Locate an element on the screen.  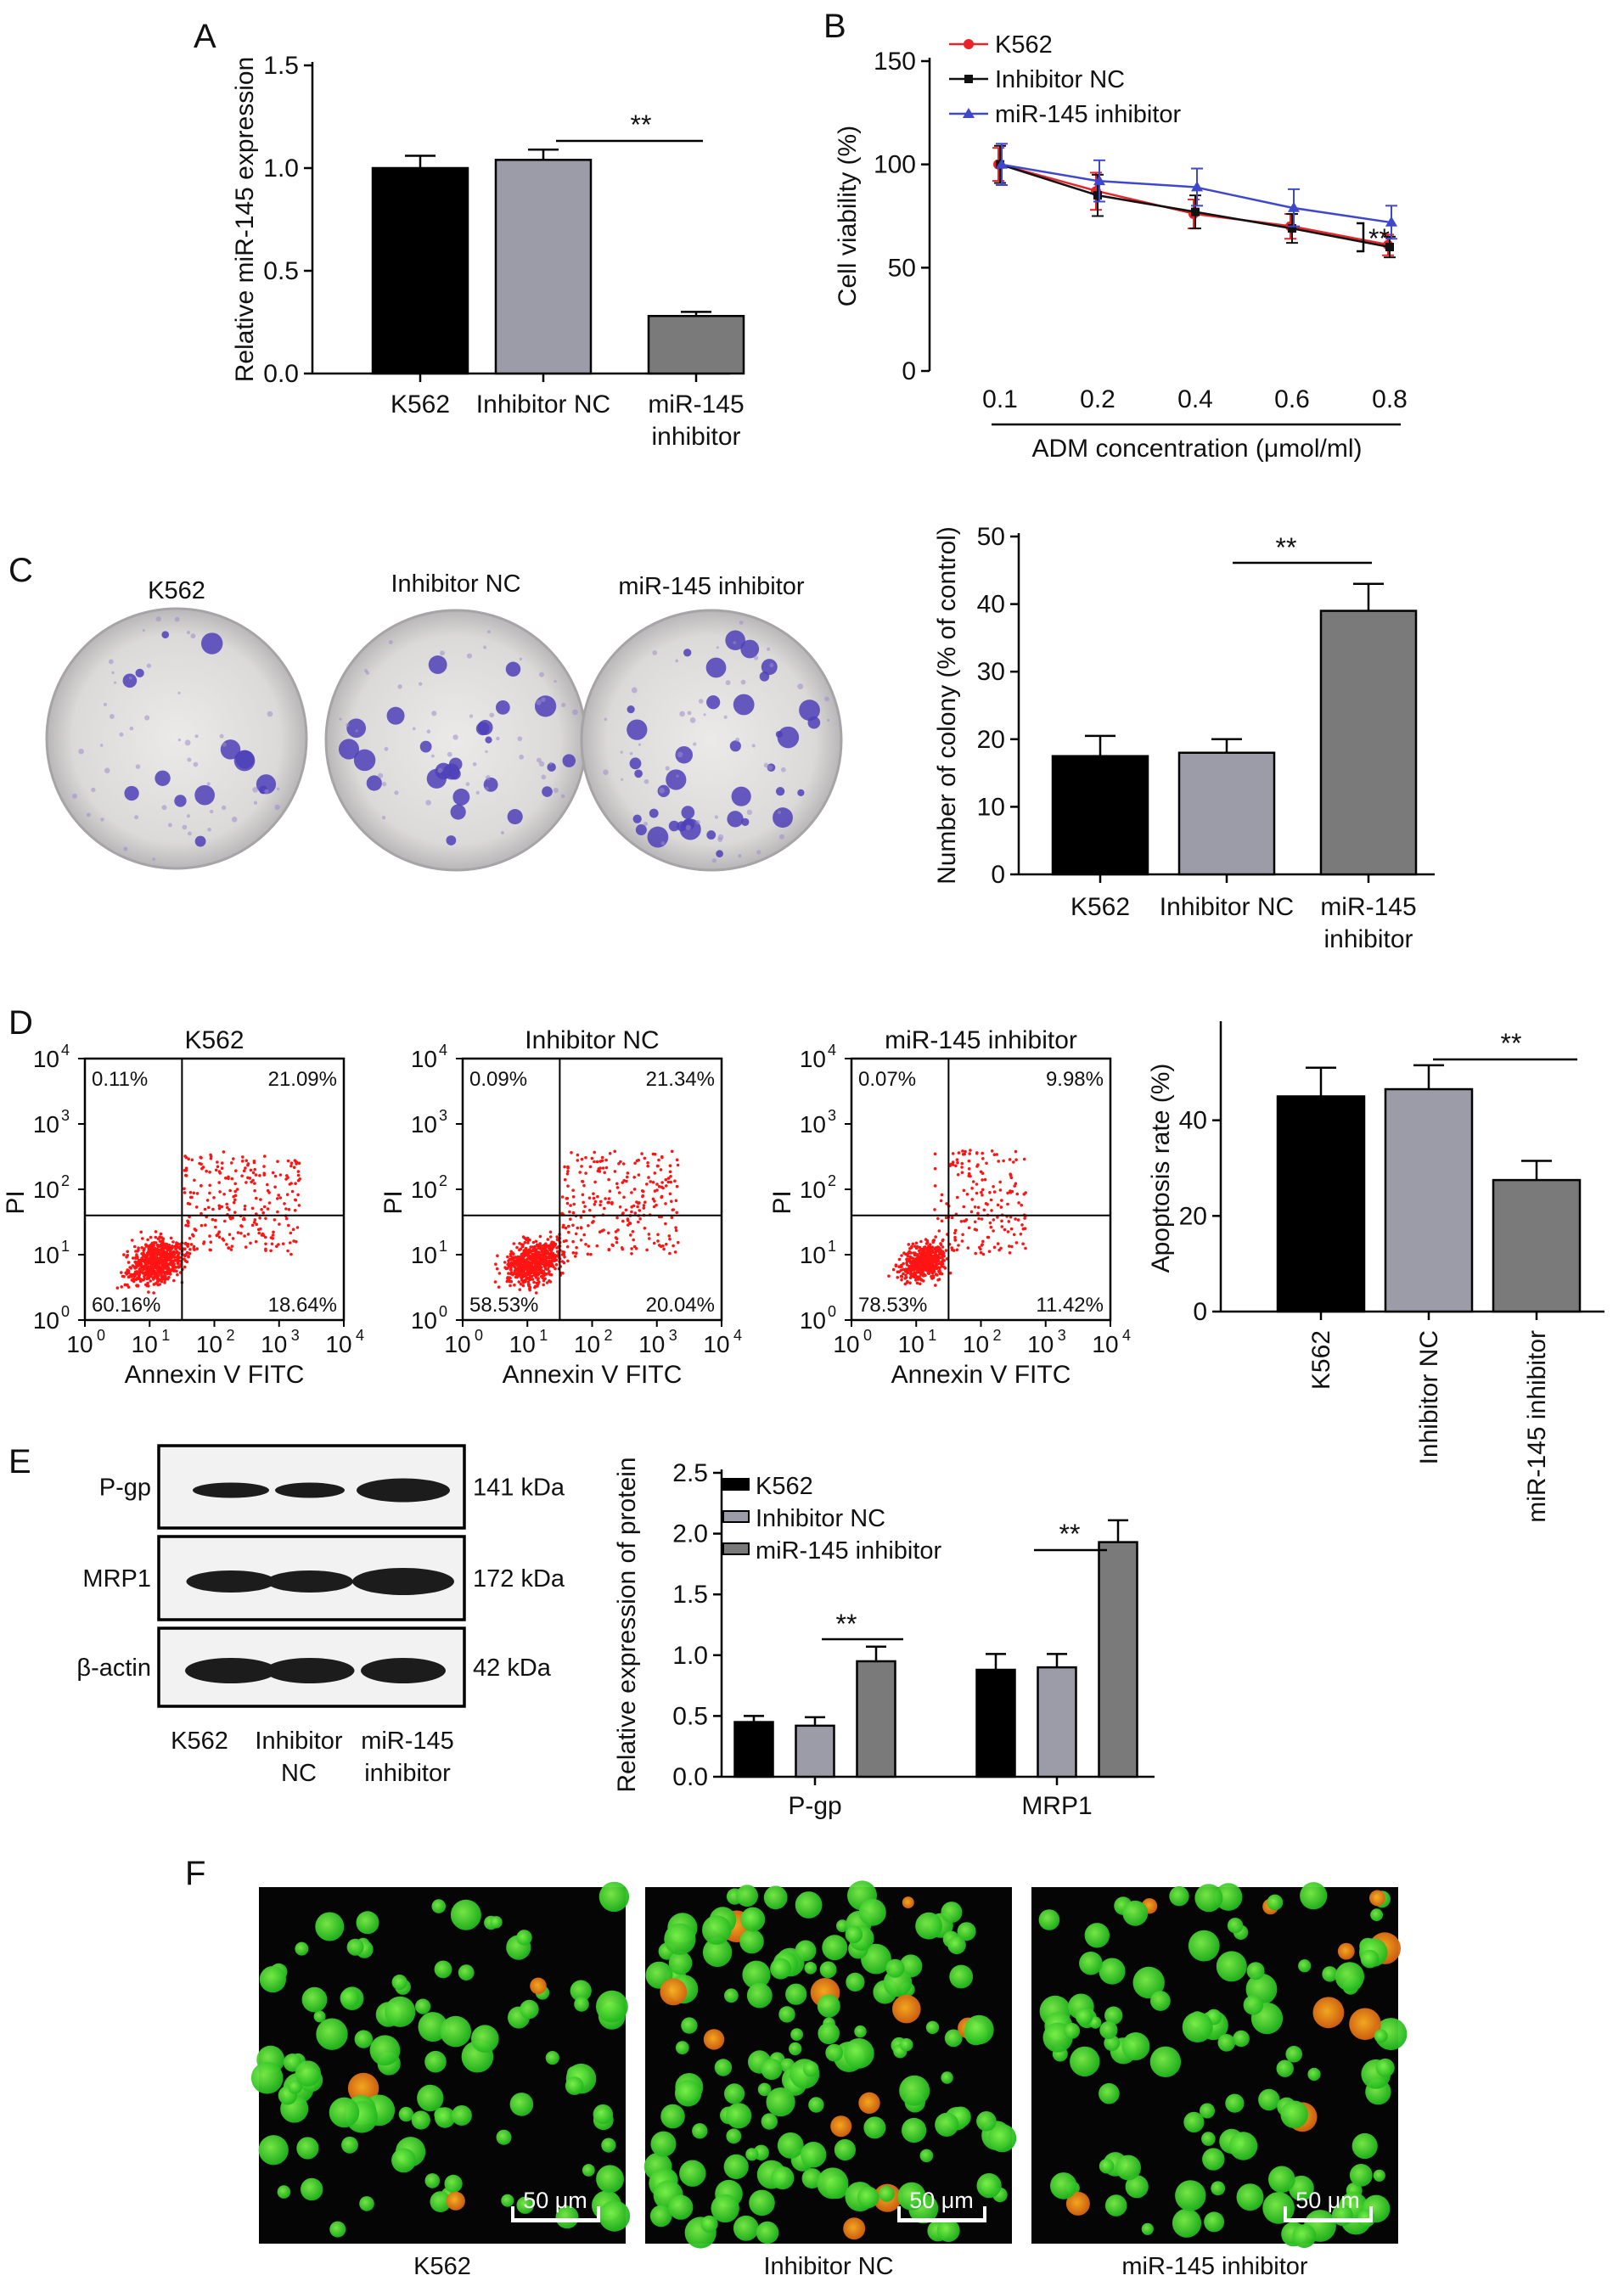
x-tick-exponent: 4 is located at coordinates (737, 1335).